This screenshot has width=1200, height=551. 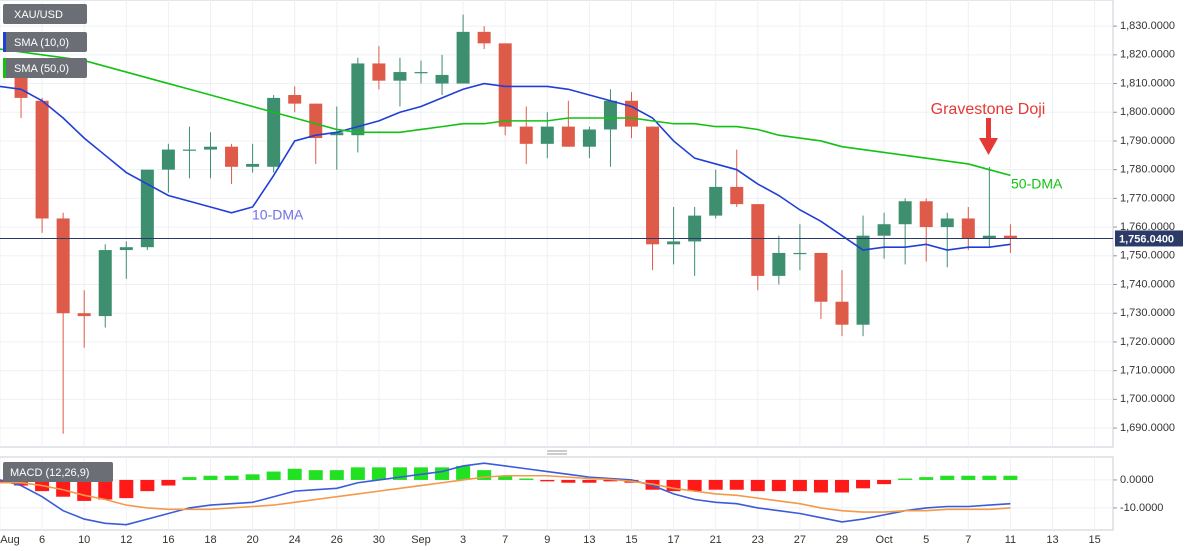 I want to click on y-tick-label: 1,690.0000, so click(x=1147, y=428).